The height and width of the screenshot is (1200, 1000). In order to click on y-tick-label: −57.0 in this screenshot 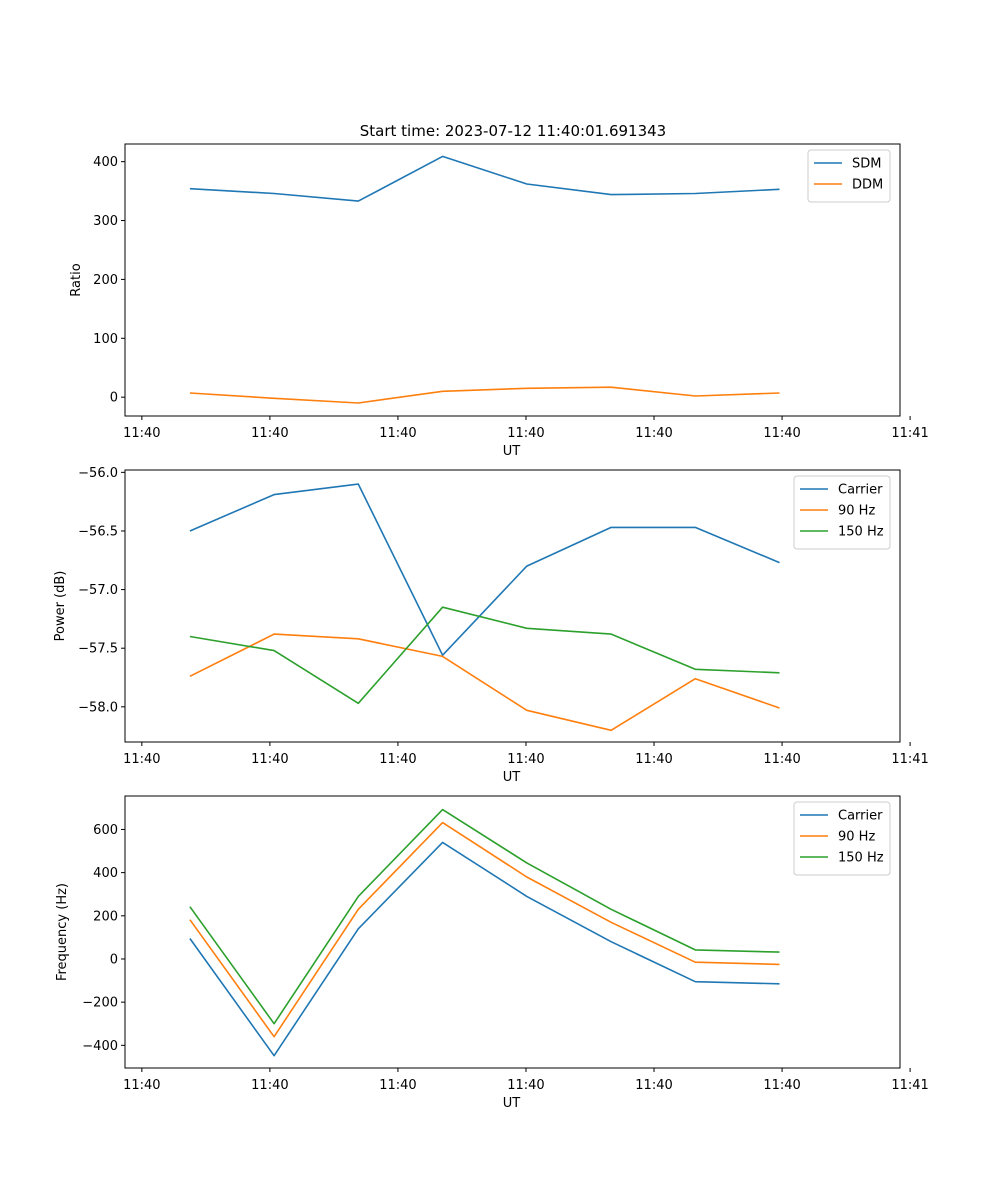, I will do `click(98, 590)`.